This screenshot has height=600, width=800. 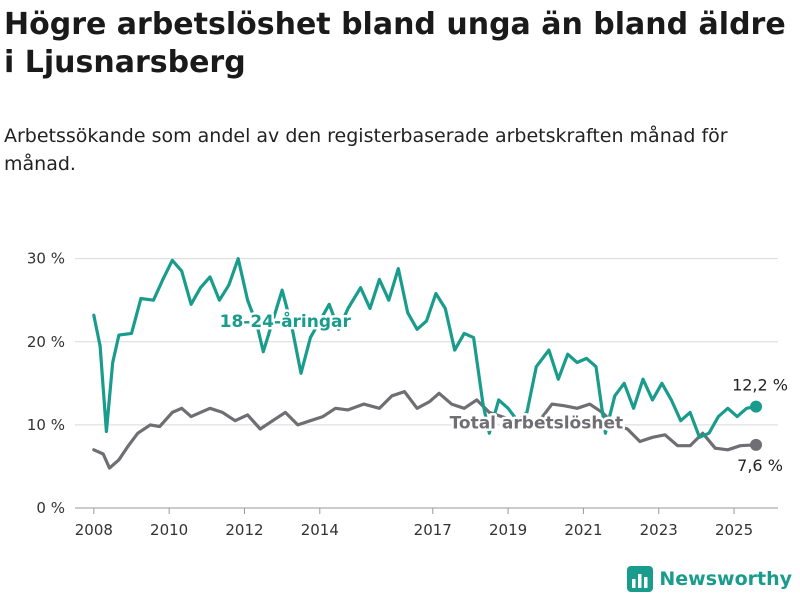 What do you see at coordinates (760, 385) in the screenshot?
I see `youth-end-value-label: 12,2 %` at bounding box center [760, 385].